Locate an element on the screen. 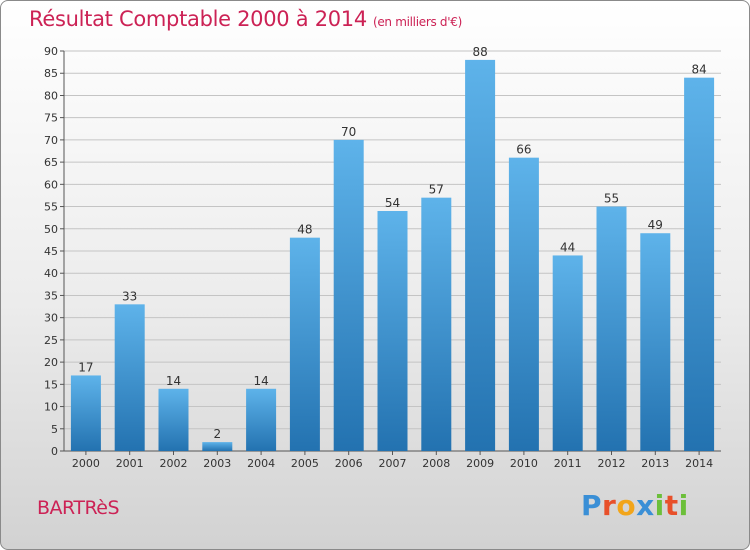  y-tick-label-40: 40 is located at coordinates (51, 273).